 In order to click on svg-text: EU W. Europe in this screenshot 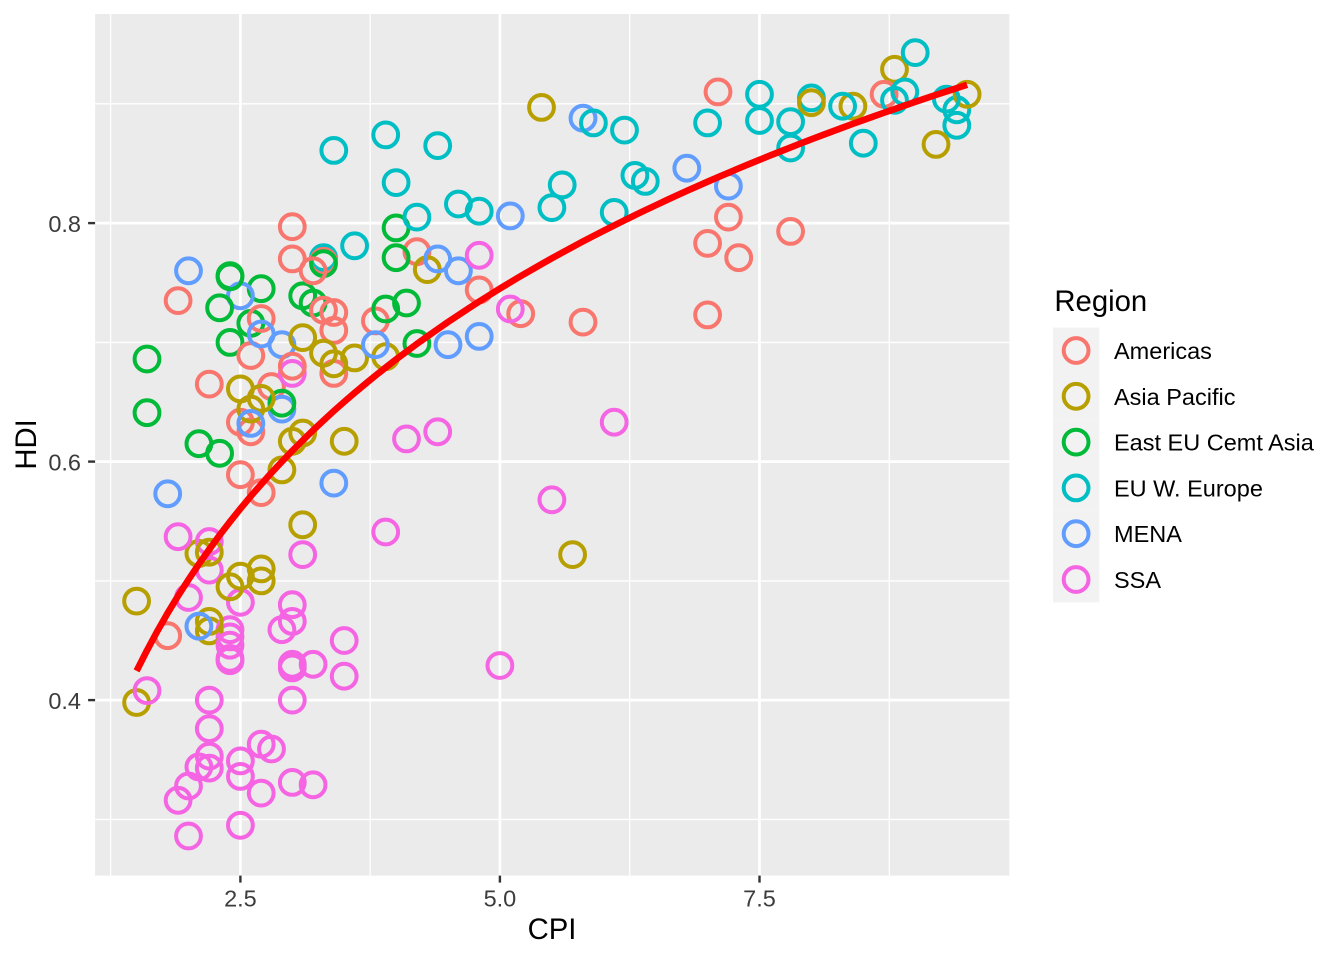, I will do `click(1188, 488)`.